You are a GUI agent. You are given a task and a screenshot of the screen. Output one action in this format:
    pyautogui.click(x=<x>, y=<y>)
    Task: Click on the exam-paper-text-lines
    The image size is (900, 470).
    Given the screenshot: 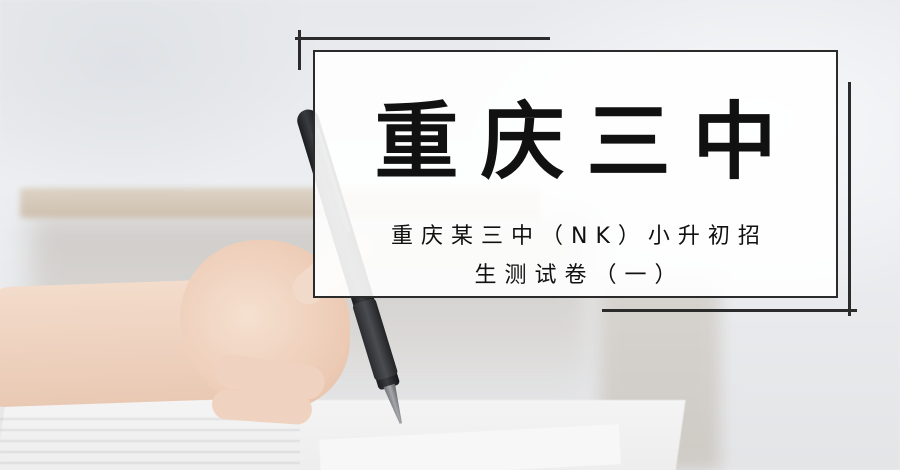 What is the action you would take?
    pyautogui.click(x=150, y=444)
    